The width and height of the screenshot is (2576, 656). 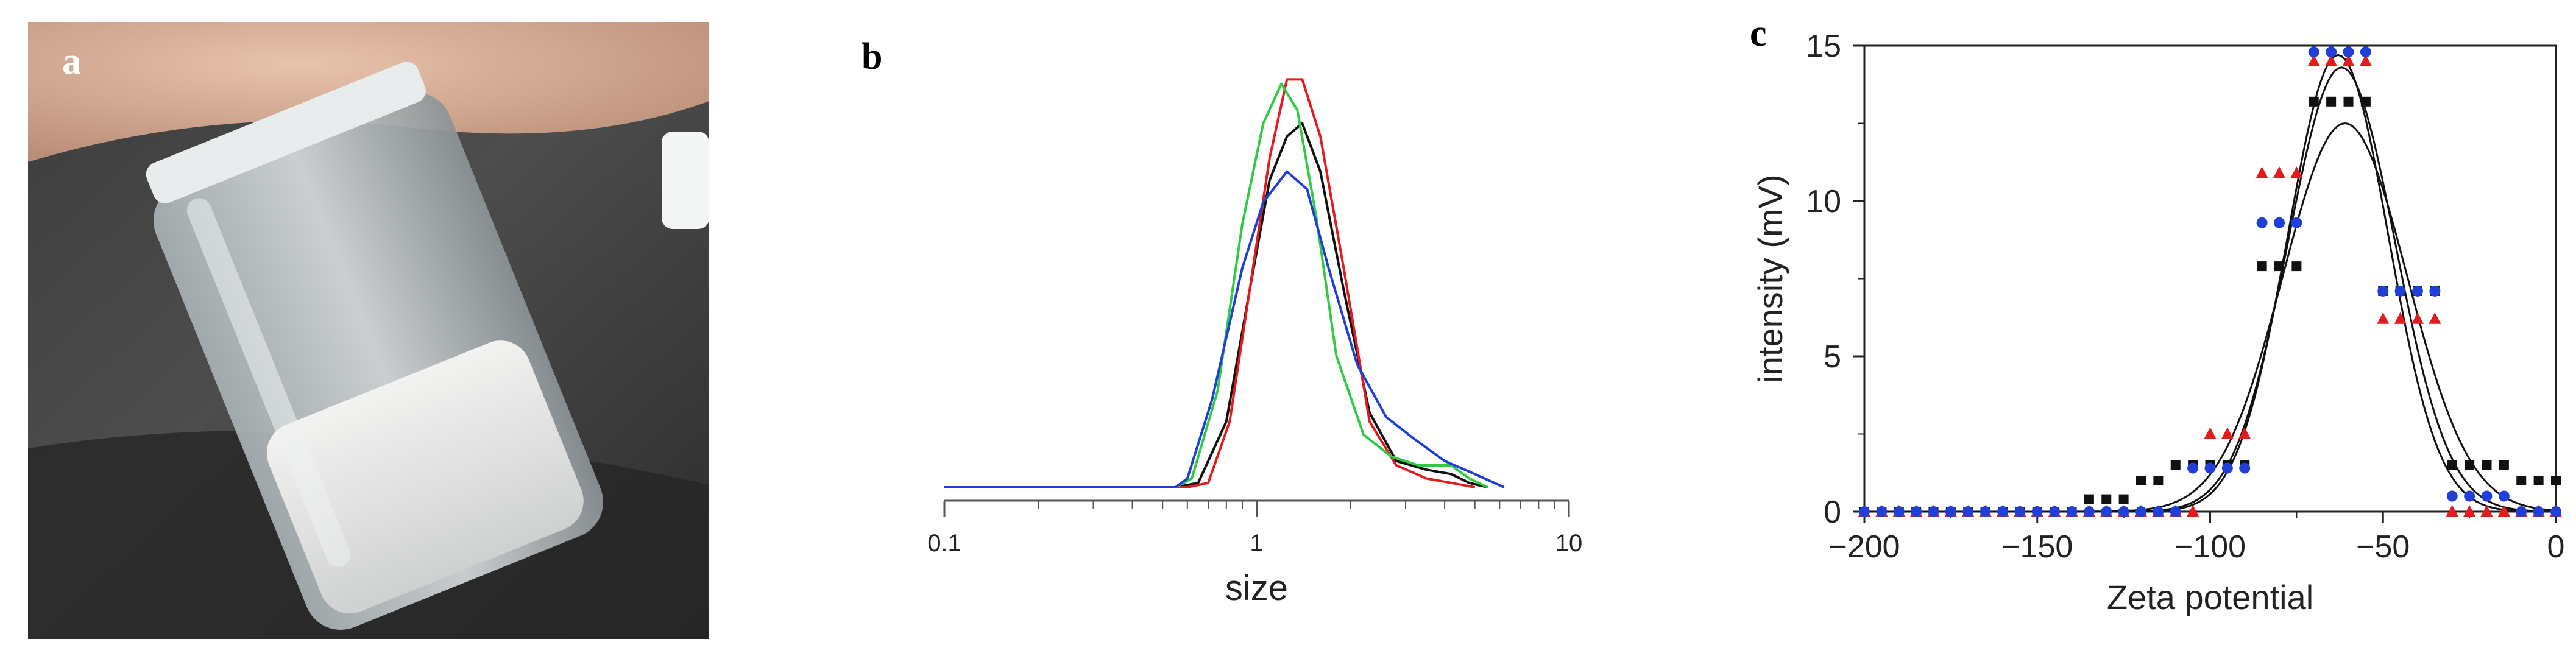 I want to click on vial-cap, so click(x=685, y=180).